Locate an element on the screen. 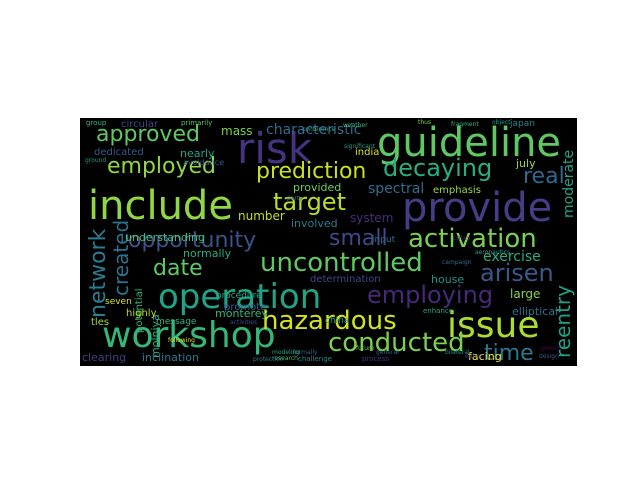  word: nearly is located at coordinates (197, 153).